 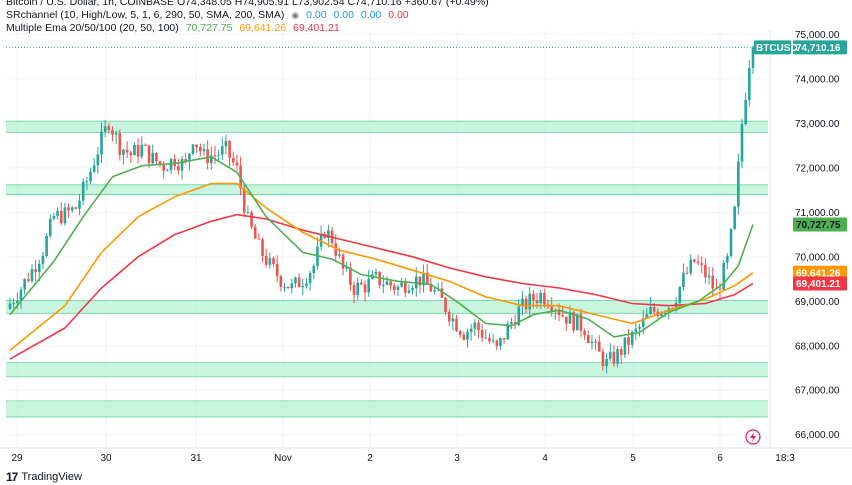 I want to click on sr-zone, so click(x=387, y=127).